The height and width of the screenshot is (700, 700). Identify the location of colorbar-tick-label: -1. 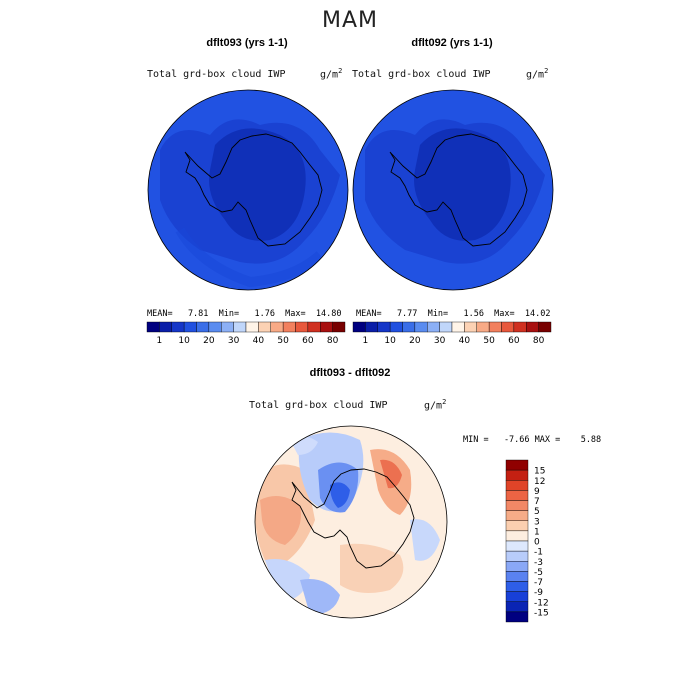
(538, 553).